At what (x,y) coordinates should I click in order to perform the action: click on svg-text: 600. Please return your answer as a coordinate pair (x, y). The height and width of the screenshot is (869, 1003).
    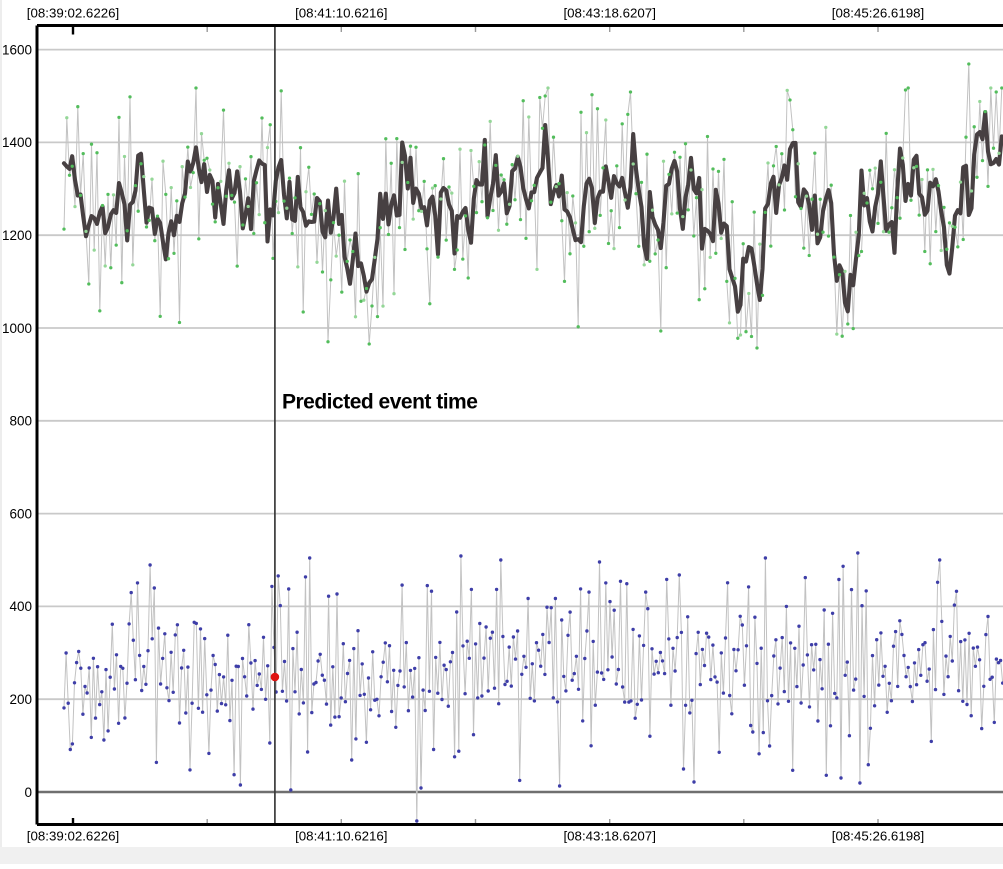
    Looking at the image, I should click on (20, 513).